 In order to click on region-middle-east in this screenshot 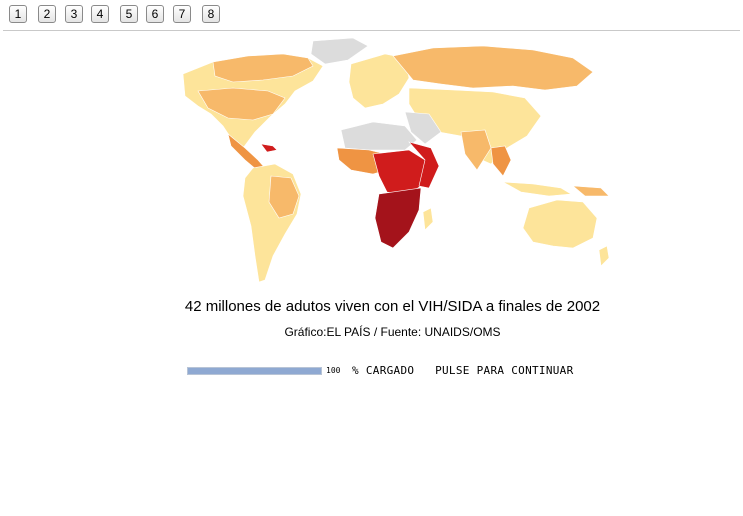, I will do `click(423, 128)`.